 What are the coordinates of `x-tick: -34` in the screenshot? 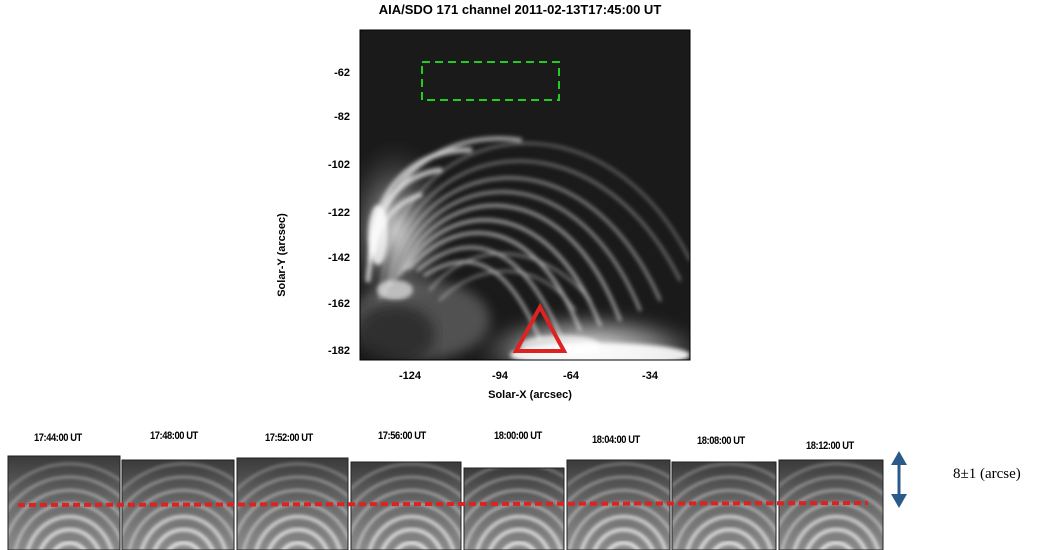 It's located at (650, 376).